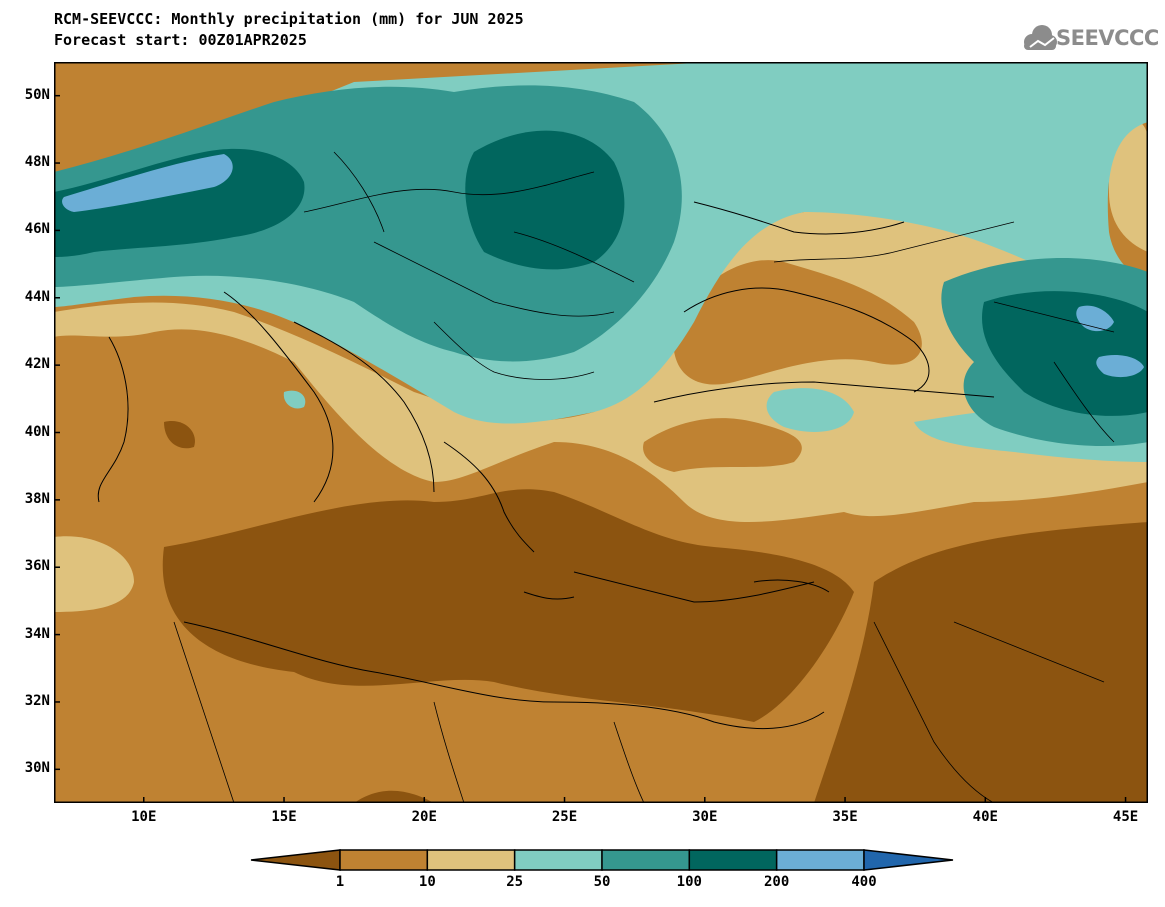 The height and width of the screenshot is (907, 1165). What do you see at coordinates (180, 40) in the screenshot?
I see `forecast-start-subtitle: Forecast start: 00Z01APR2025` at bounding box center [180, 40].